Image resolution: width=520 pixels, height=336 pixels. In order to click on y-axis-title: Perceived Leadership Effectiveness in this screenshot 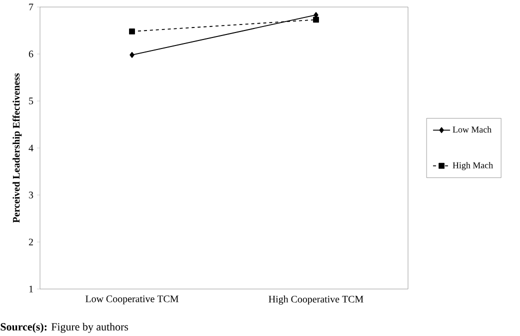, I will do `click(17, 148)`.